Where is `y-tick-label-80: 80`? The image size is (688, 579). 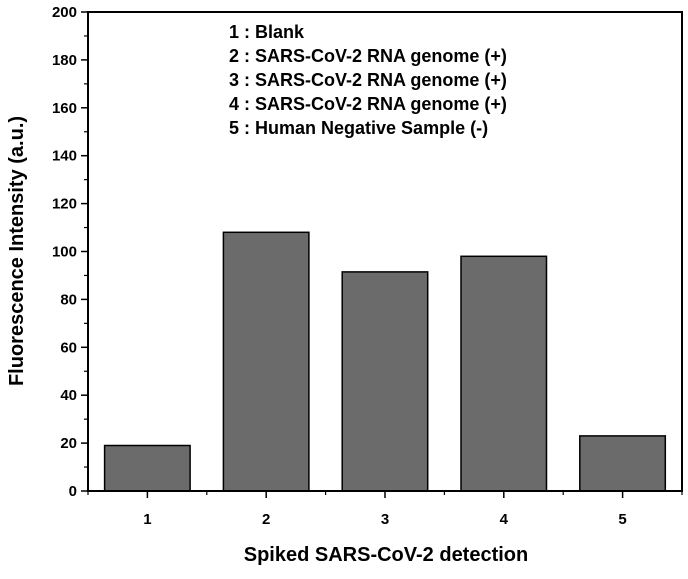
y-tick-label-80: 80 is located at coordinates (68, 299).